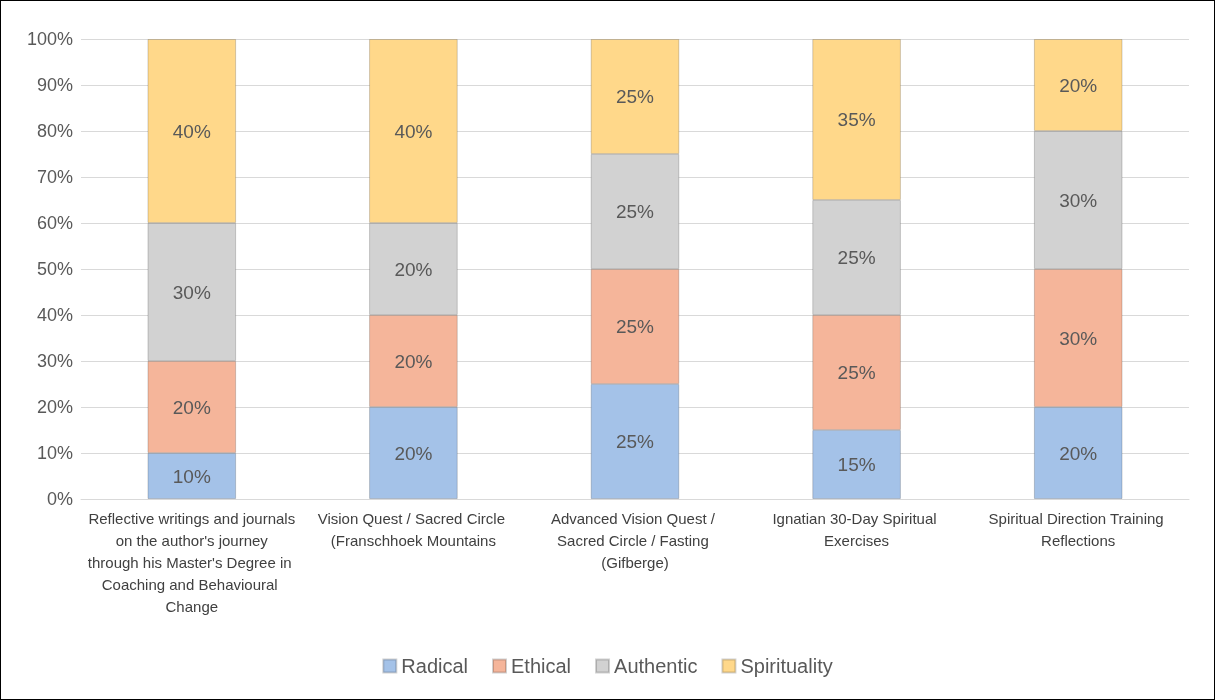 This screenshot has height=700, width=1215. Describe the element at coordinates (54, 223) in the screenshot. I see `y-tick-label: 60%` at that location.